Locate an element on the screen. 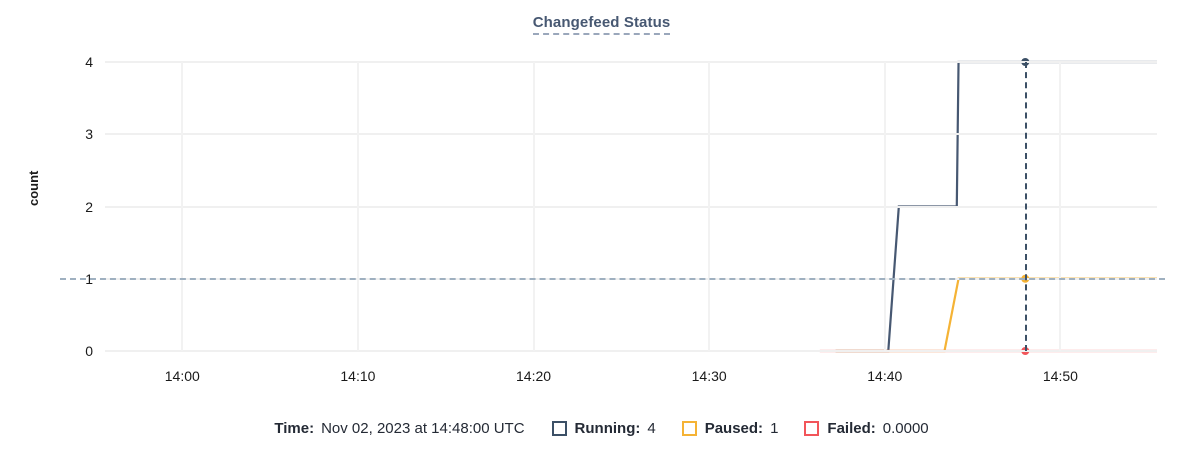 The image size is (1203, 471). legend-item-value: 1 is located at coordinates (774, 428).